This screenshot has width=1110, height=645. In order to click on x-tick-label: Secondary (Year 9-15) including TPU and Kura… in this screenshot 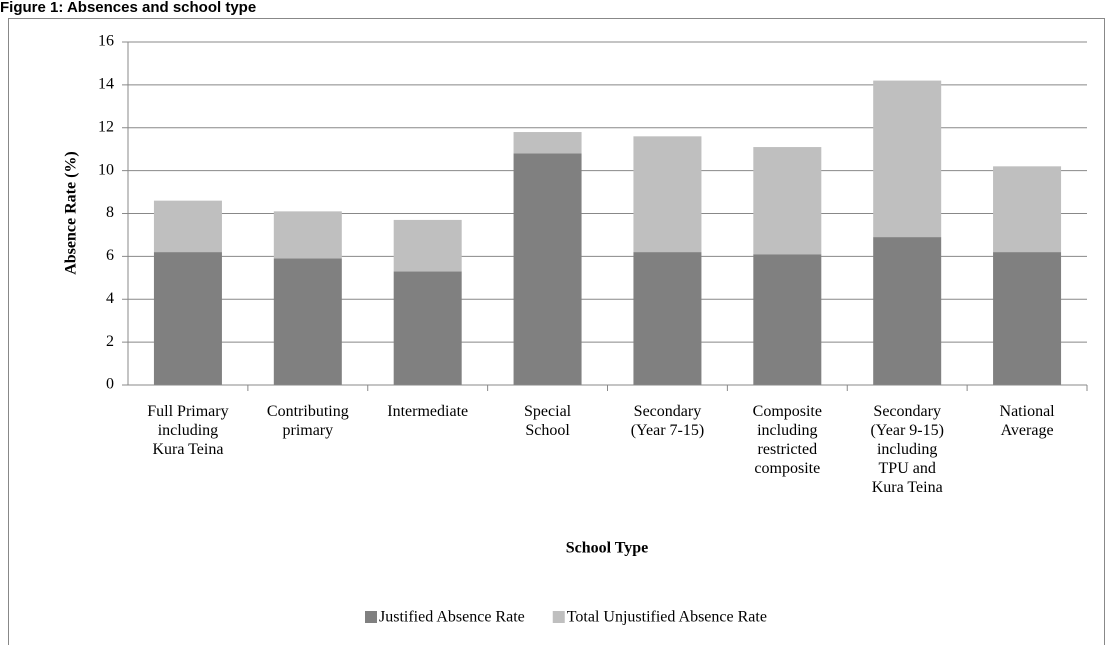, I will do `click(906, 449)`.